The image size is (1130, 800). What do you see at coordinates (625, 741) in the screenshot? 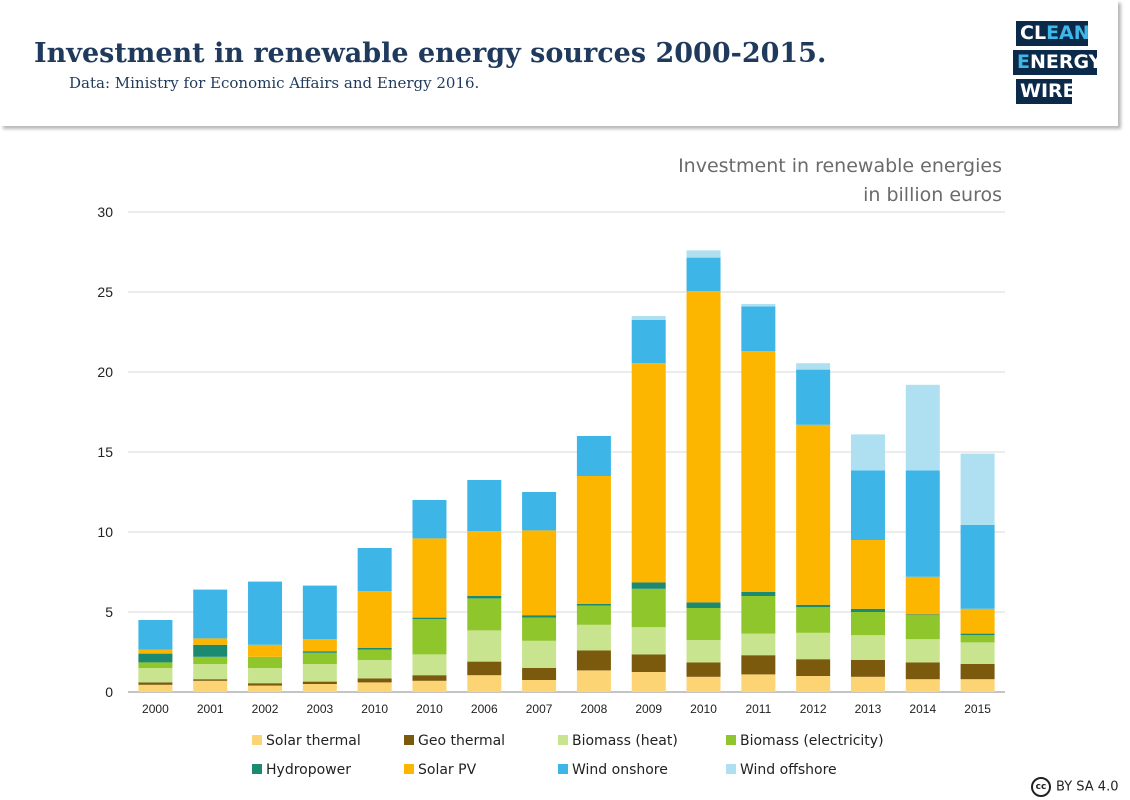
I see `legend-label: Biomass (heat)` at bounding box center [625, 741].